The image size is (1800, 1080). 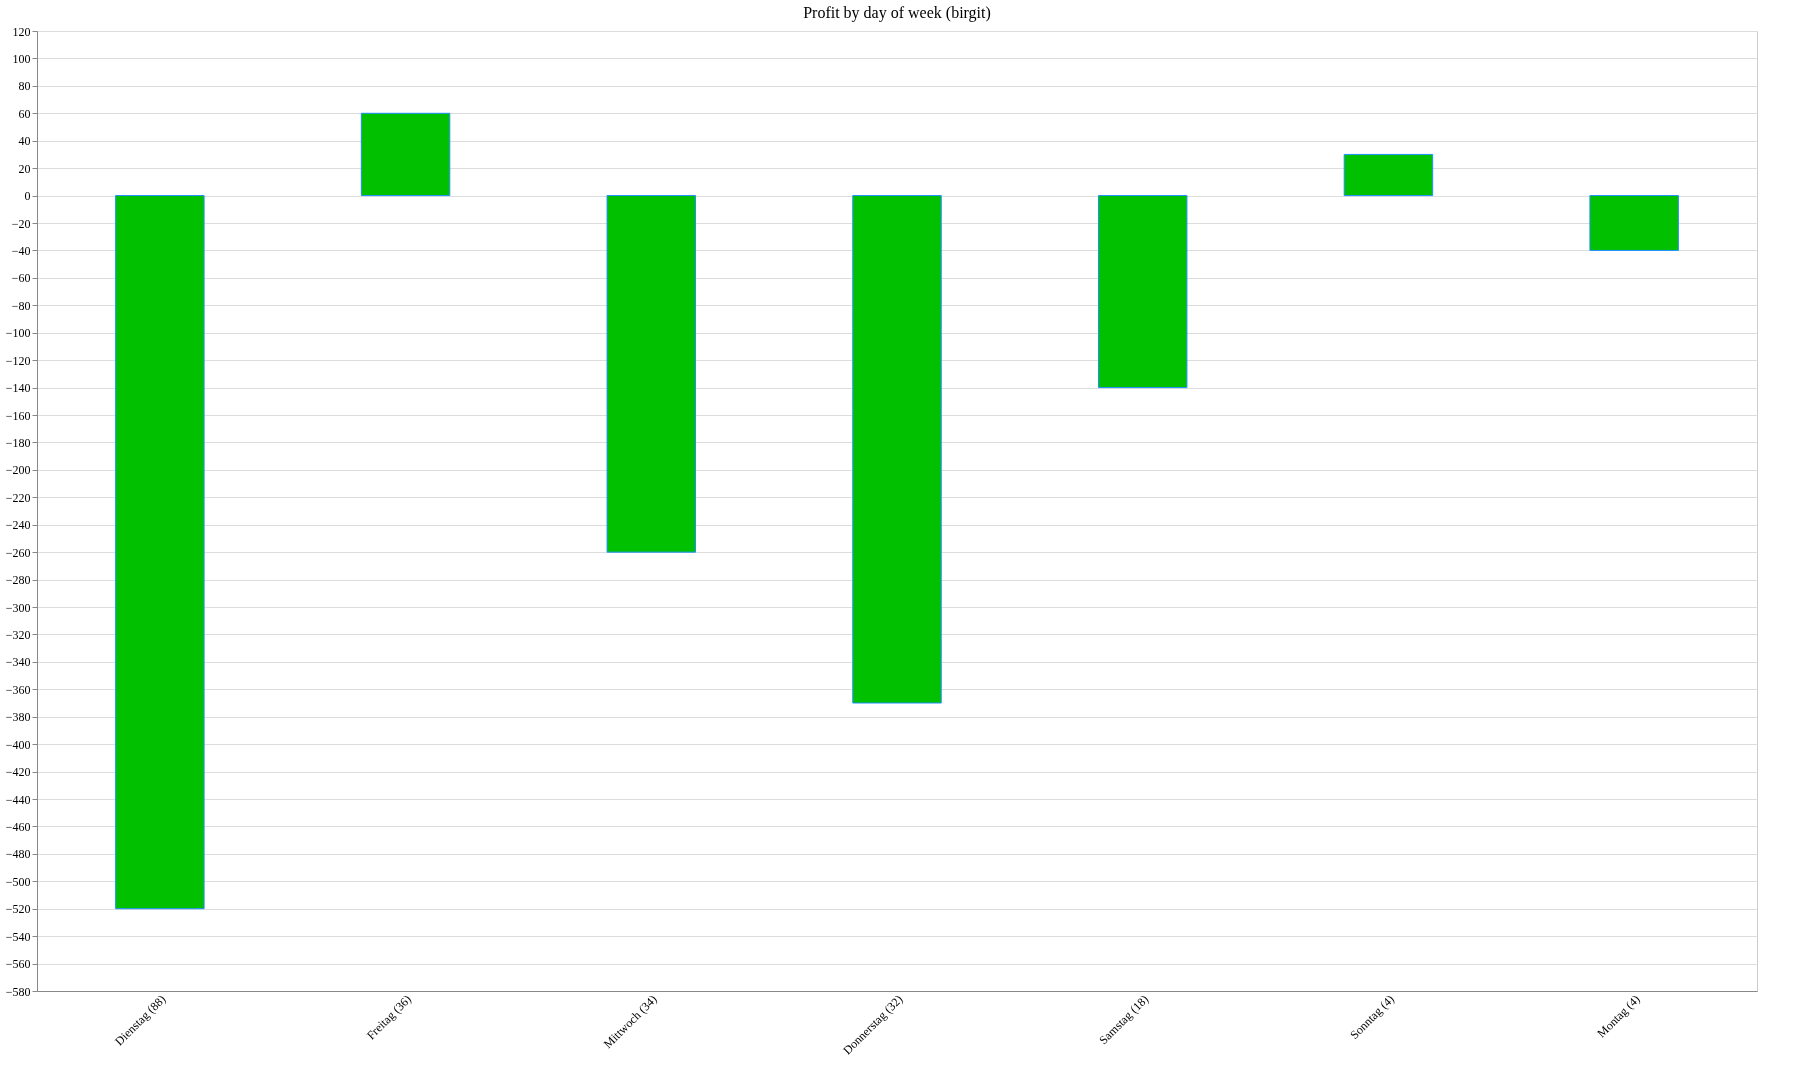 What do you see at coordinates (18, 662) in the screenshot?
I see `y-tick-label: −340` at bounding box center [18, 662].